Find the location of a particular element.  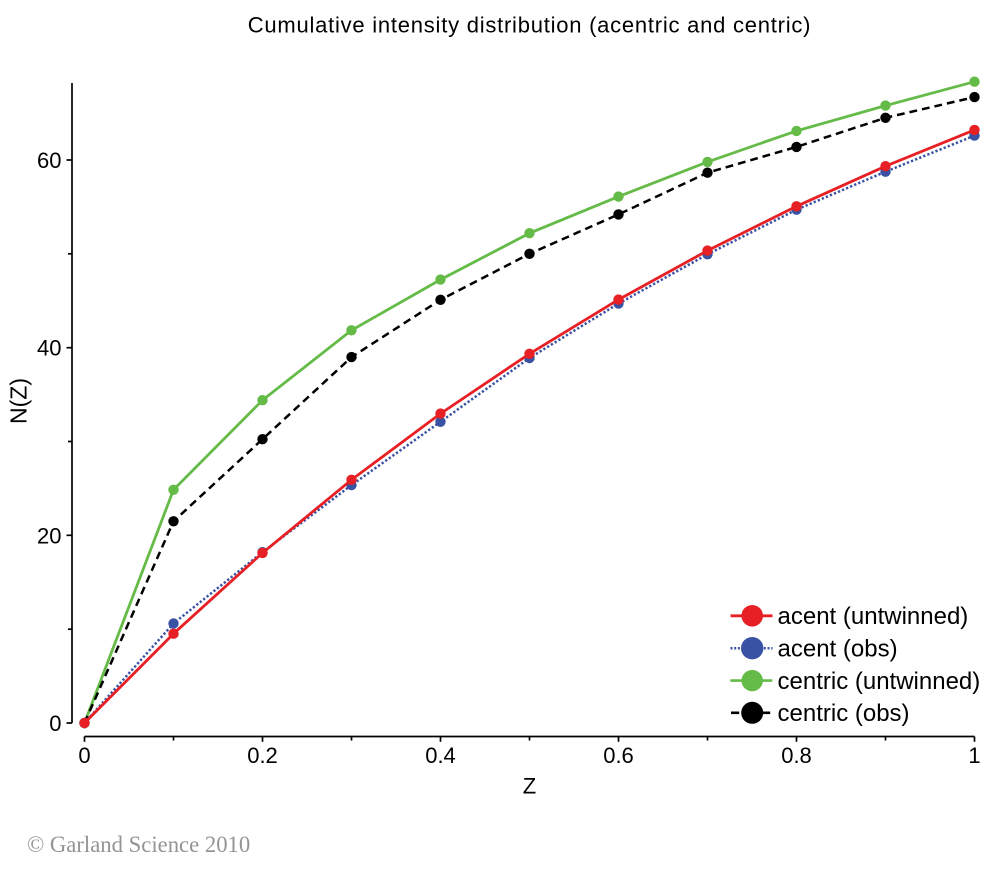

svg-text: centric (untwinned) is located at coordinates (879, 681).